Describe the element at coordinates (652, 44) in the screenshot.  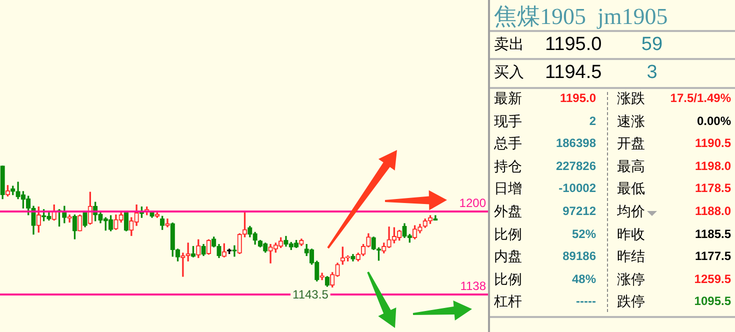
I see `text: 59` at that location.